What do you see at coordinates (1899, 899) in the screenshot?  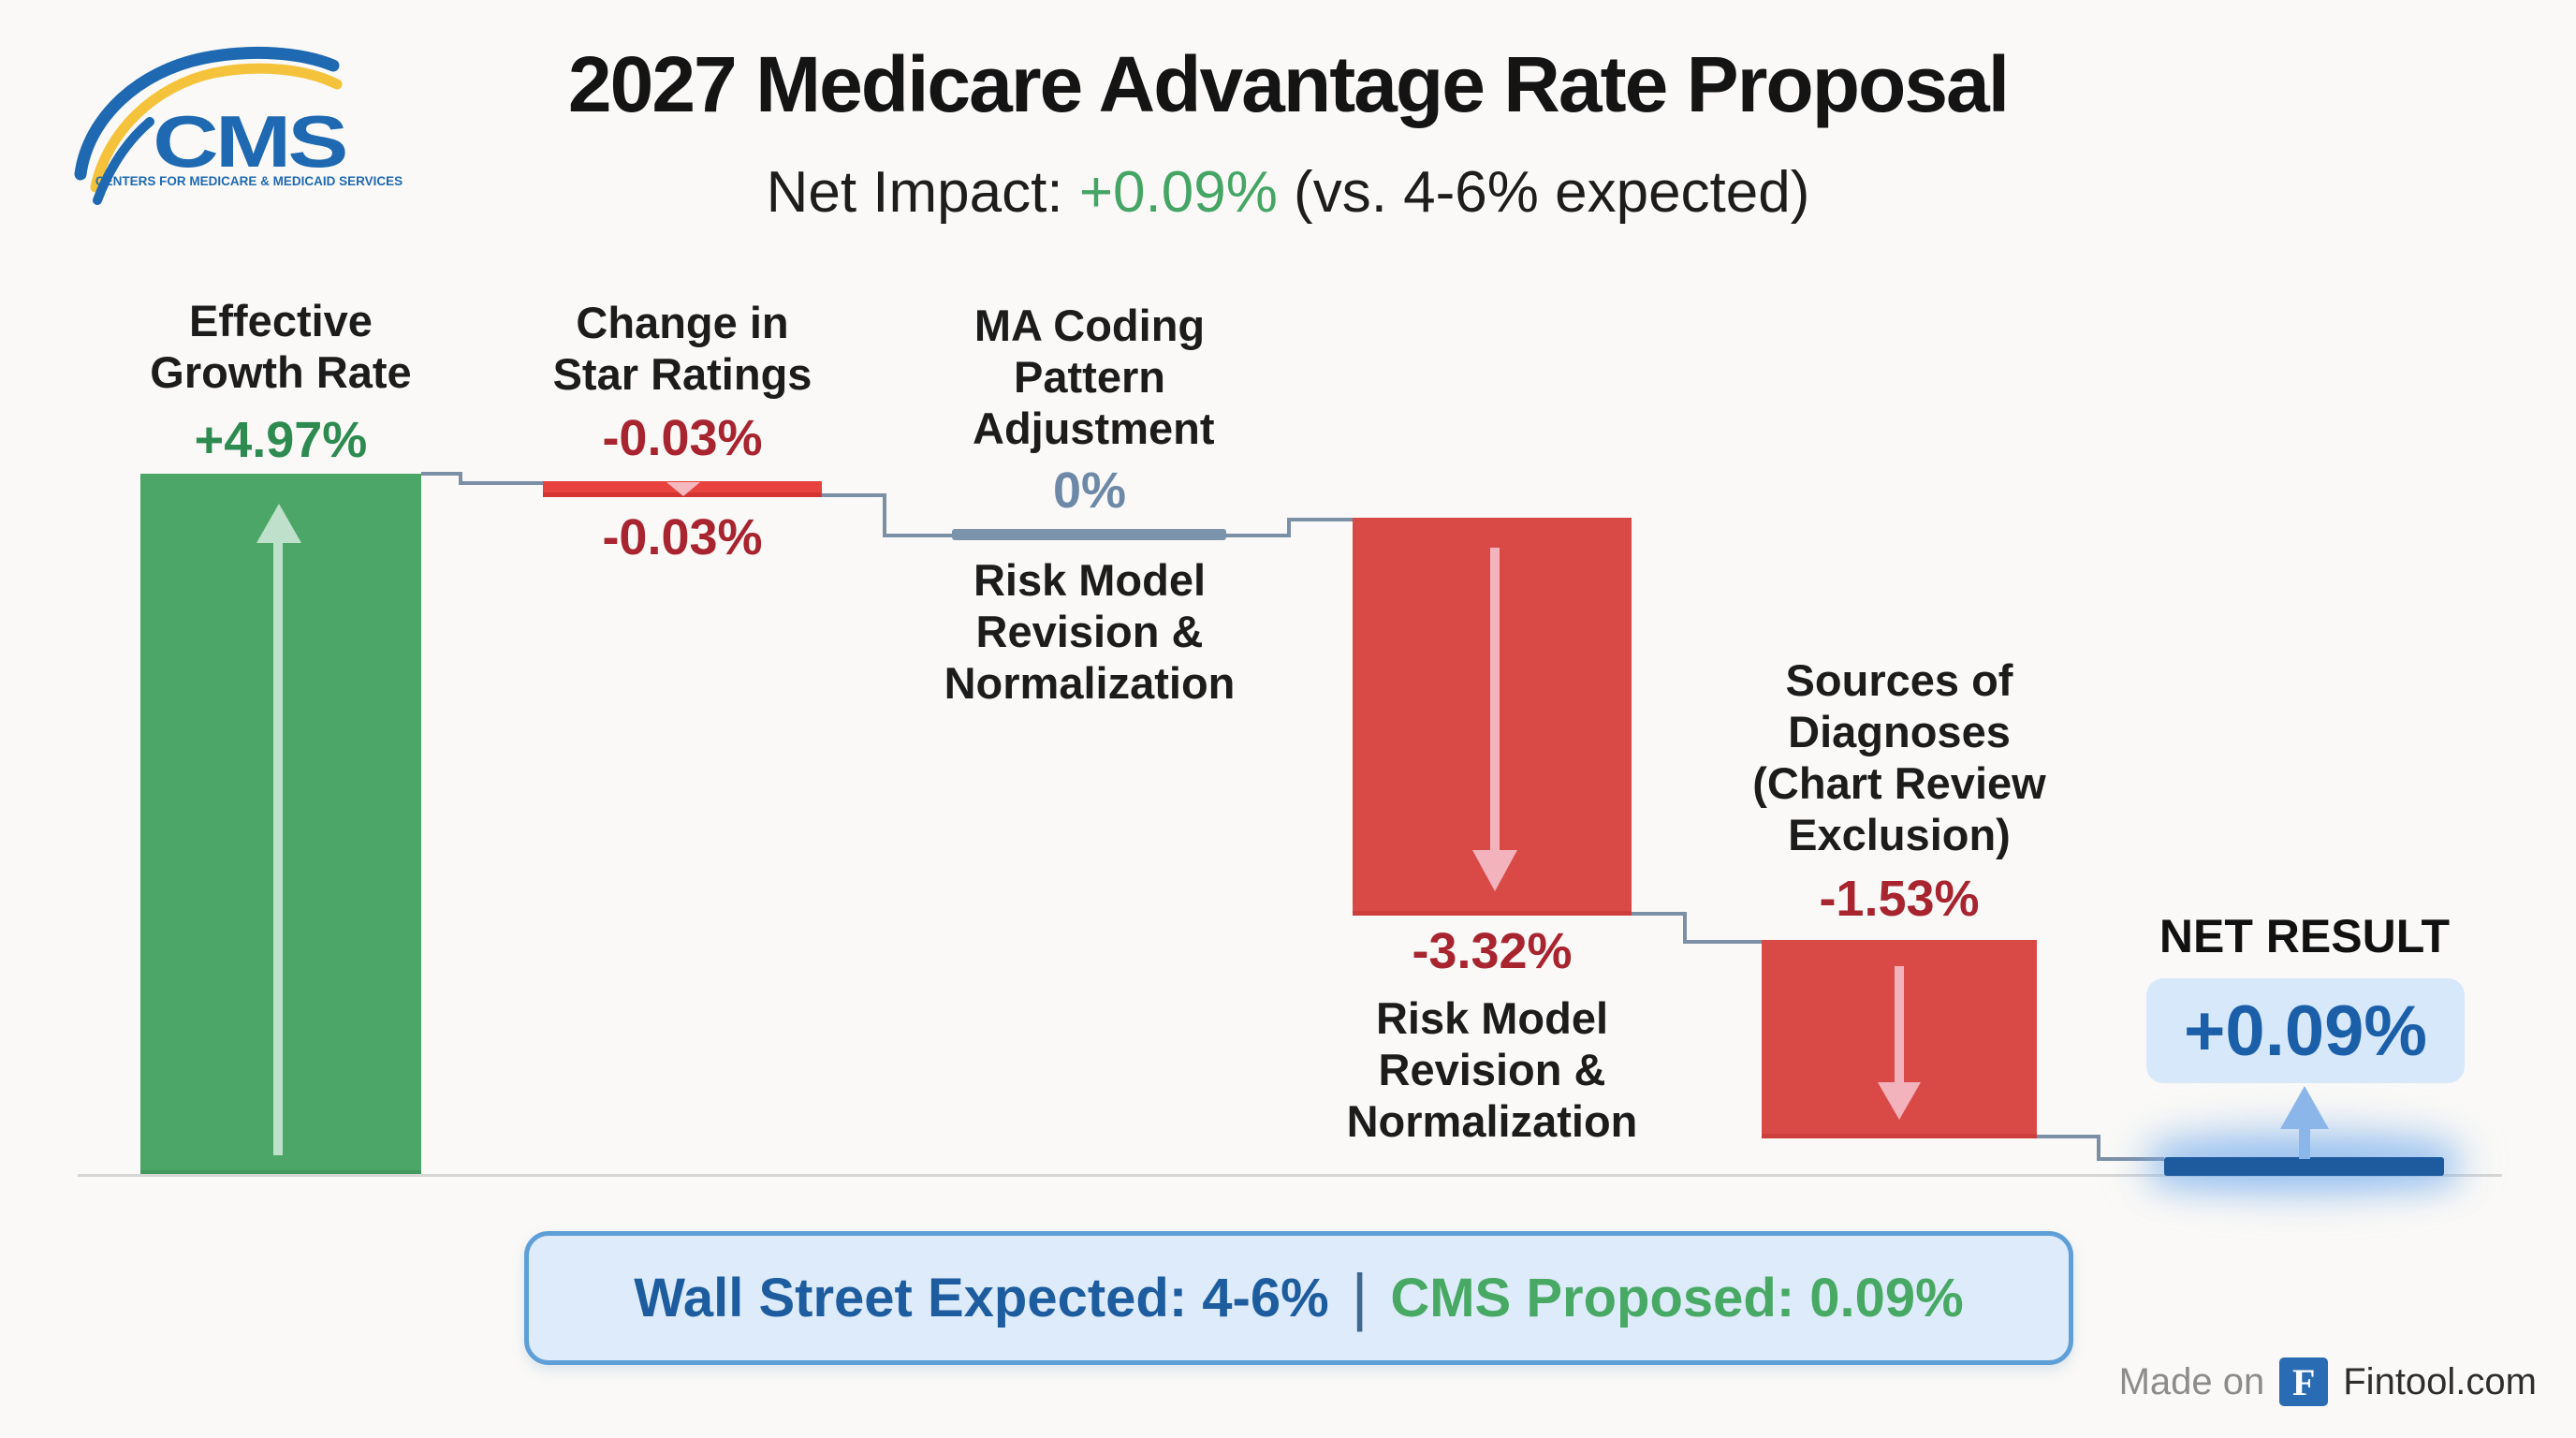 I see `value-sources-of-diagnoses: -1.53%` at bounding box center [1899, 899].